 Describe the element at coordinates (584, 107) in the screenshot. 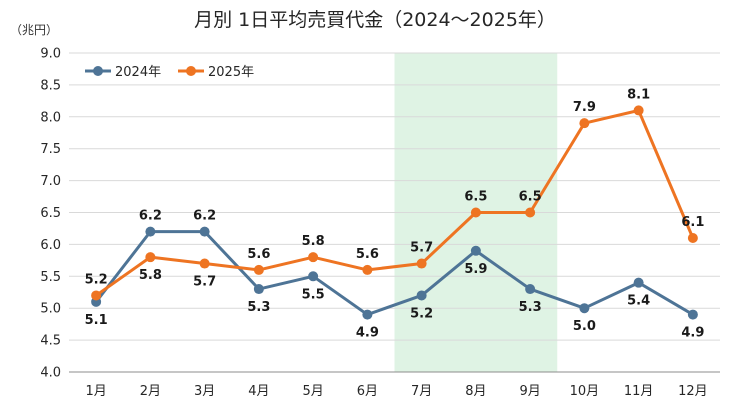

I see `data-label-2025年: 7.9` at that location.